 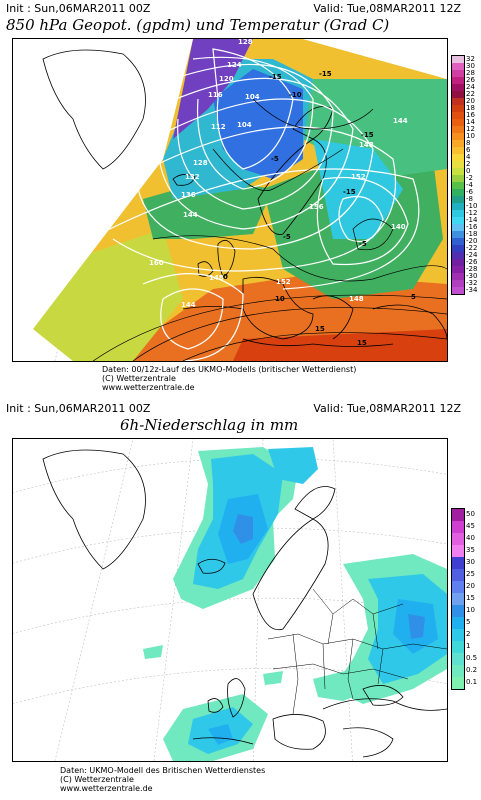 I want to click on svg-text: 120, so click(x=226, y=79).